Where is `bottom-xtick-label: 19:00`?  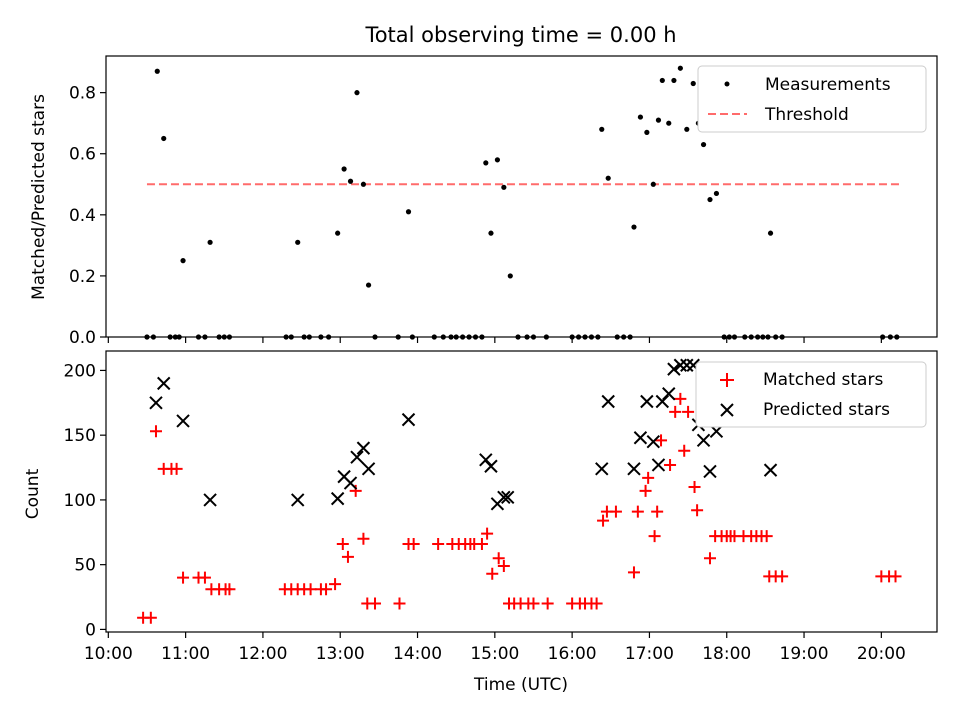
bottom-xtick-label: 19:00 is located at coordinates (804, 654).